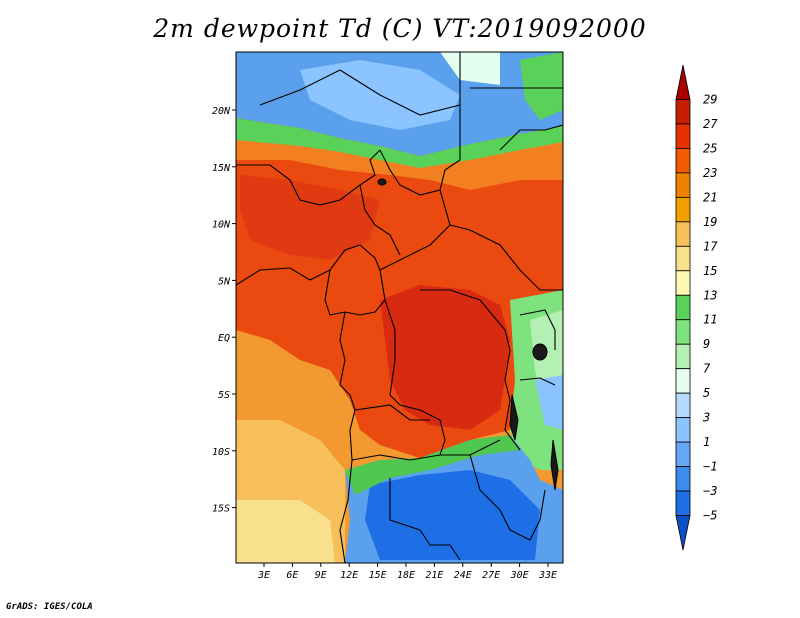 Image resolution: width=800 pixels, height=618 pixels. Describe the element at coordinates (321, 575) in the screenshot. I see `lon-tick-label: 9E` at that location.